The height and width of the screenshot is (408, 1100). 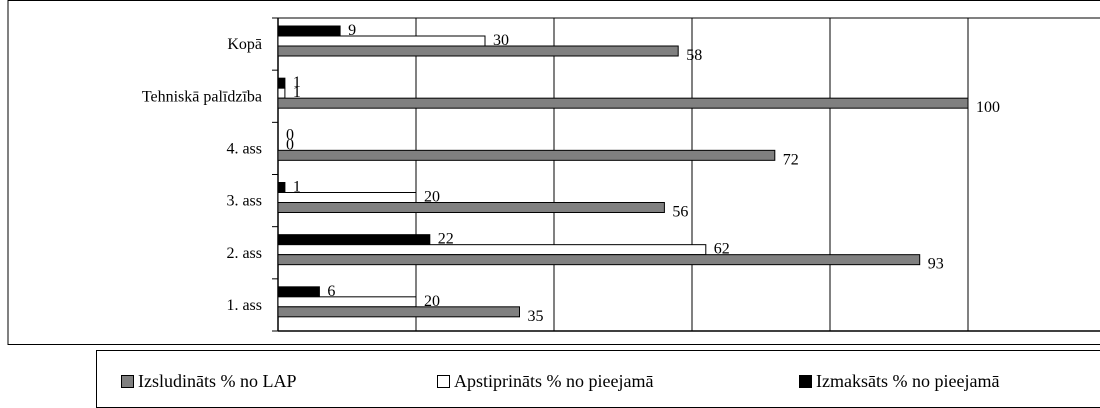 I want to click on legend-item-izsludinats: Izsludināts % no LAP, so click(x=208, y=381).